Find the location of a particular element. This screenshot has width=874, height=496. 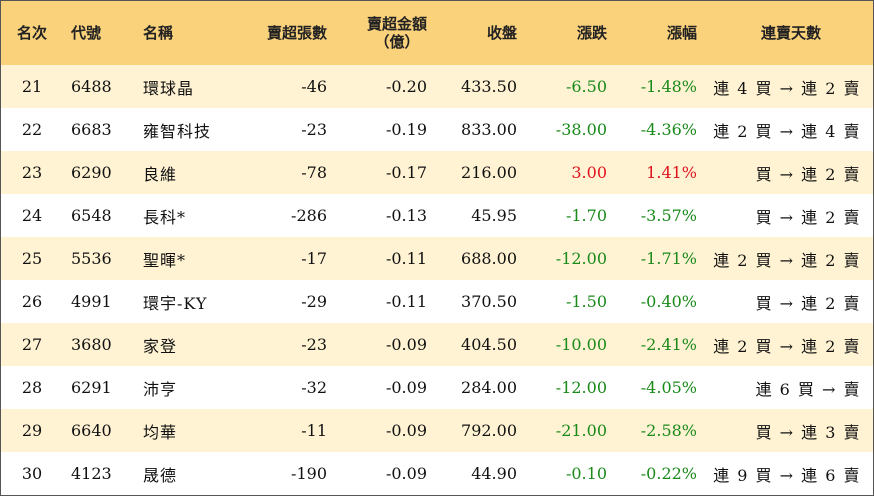

code-cell: 6488 is located at coordinates (91, 86).